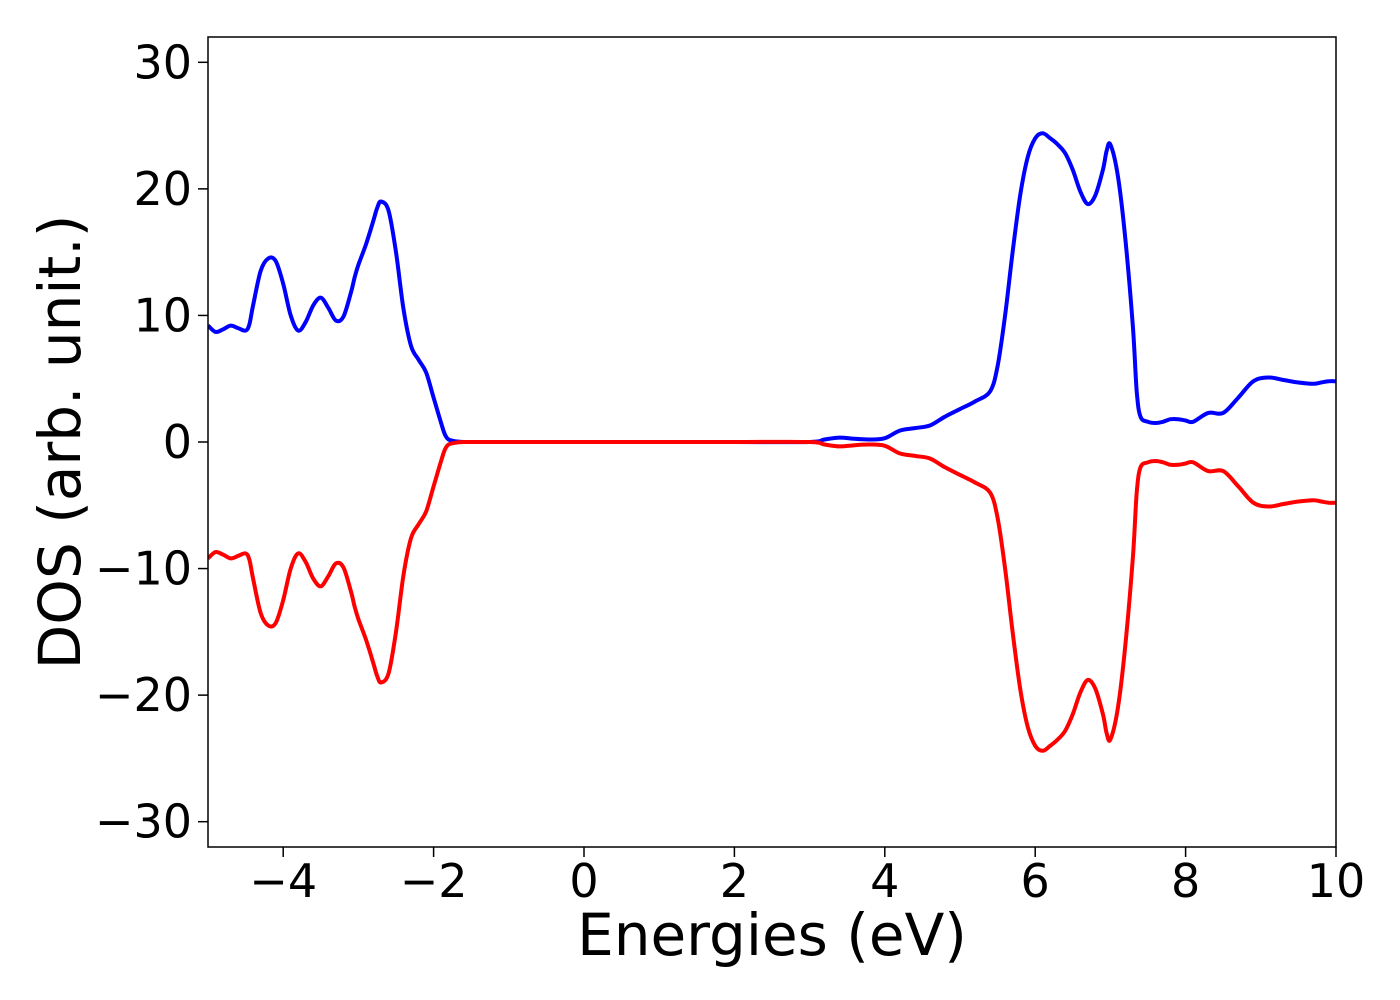 The height and width of the screenshot is (1000, 1400). Describe the element at coordinates (434, 881) in the screenshot. I see `x-tick-label: −2` at that location.